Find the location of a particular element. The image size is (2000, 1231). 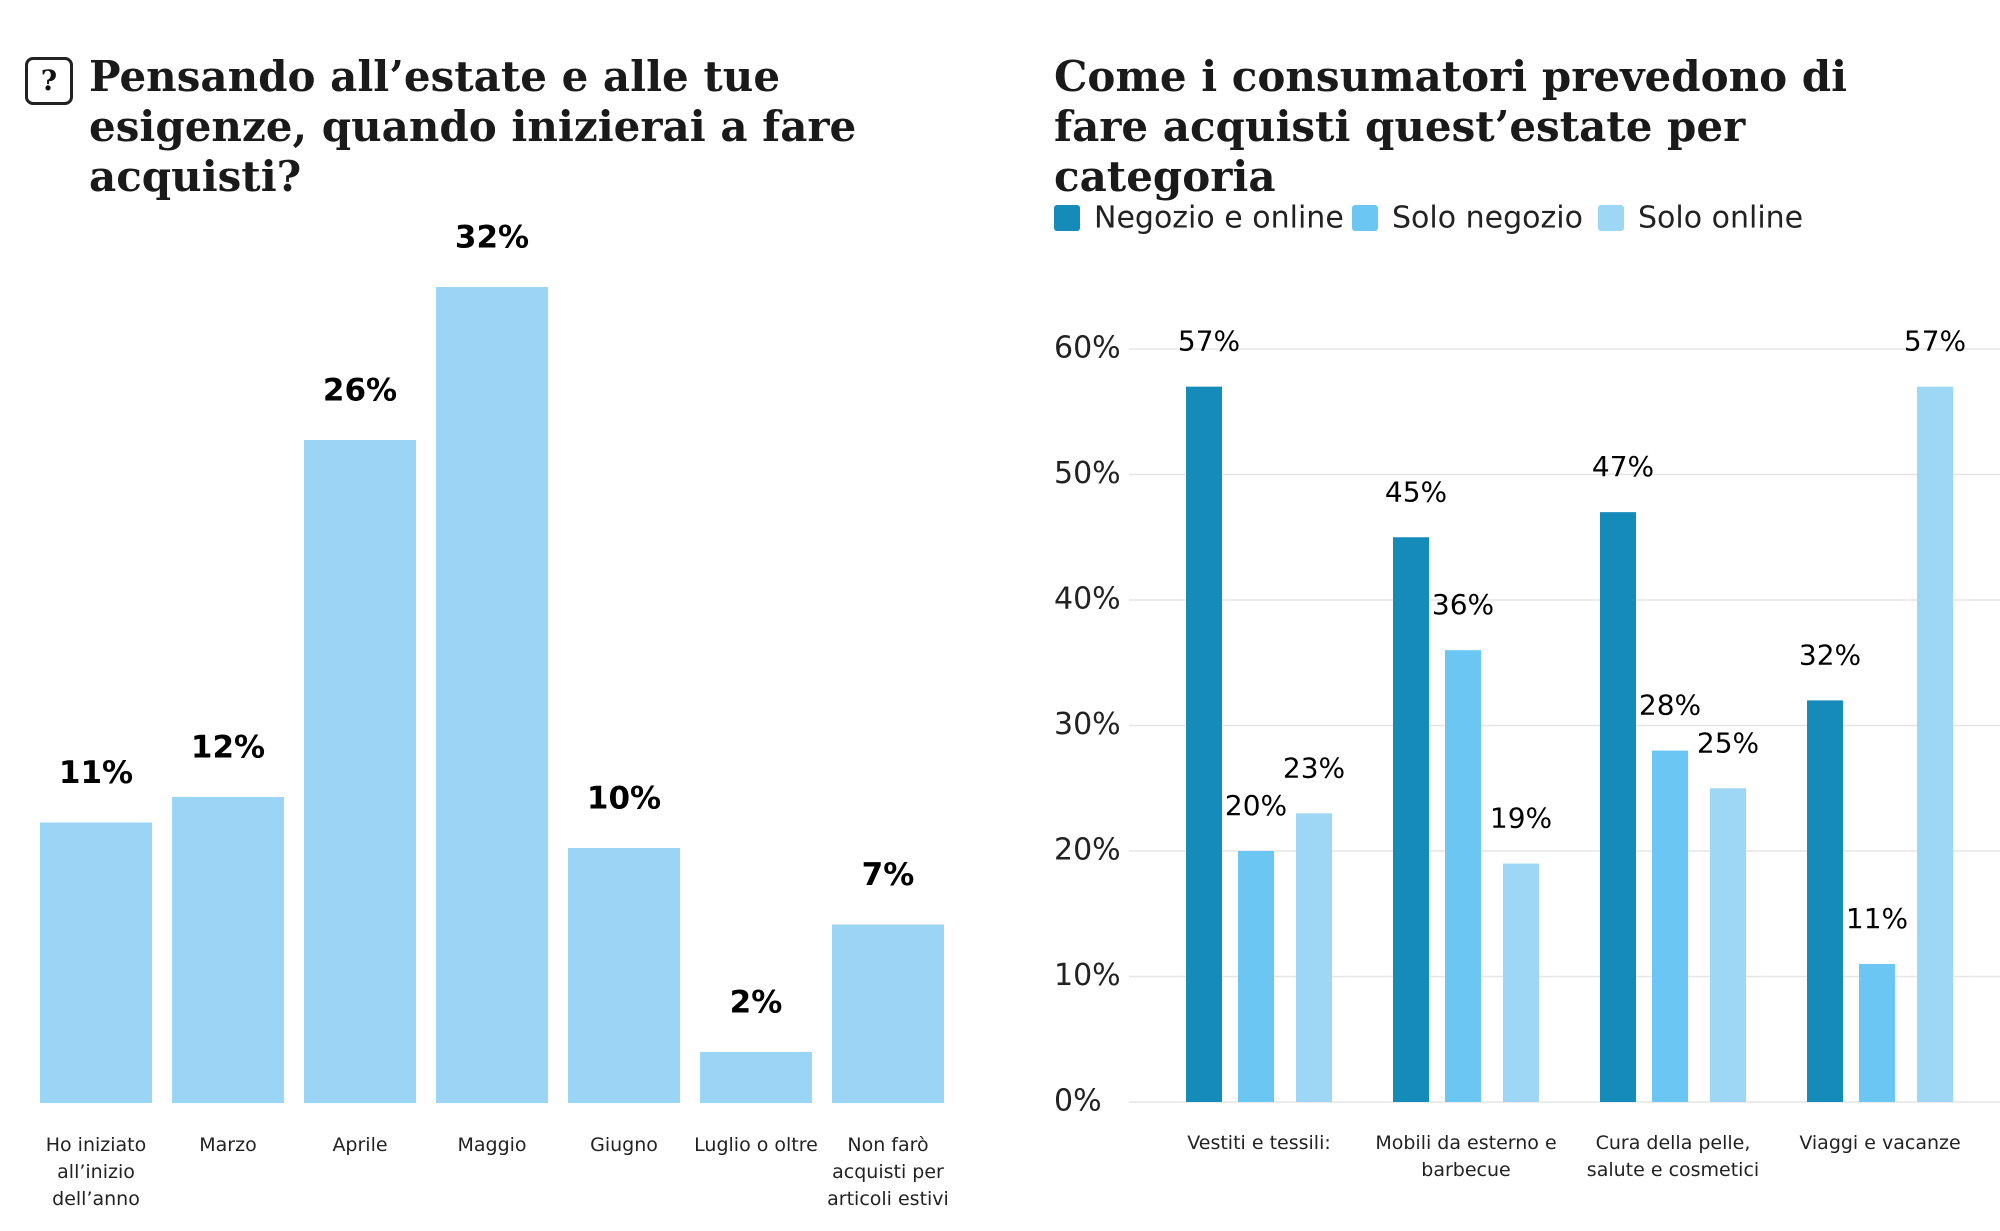

value-label: 2% is located at coordinates (756, 1003).